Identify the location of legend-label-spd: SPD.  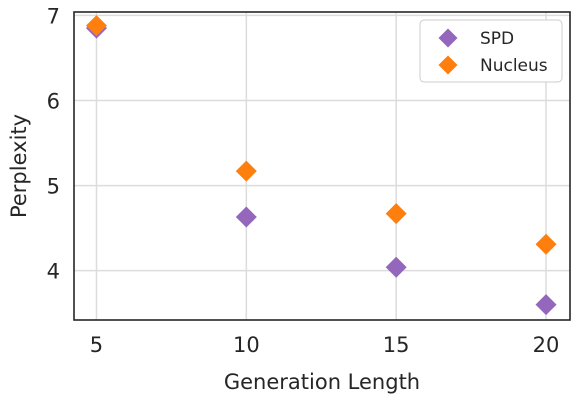
(497, 39).